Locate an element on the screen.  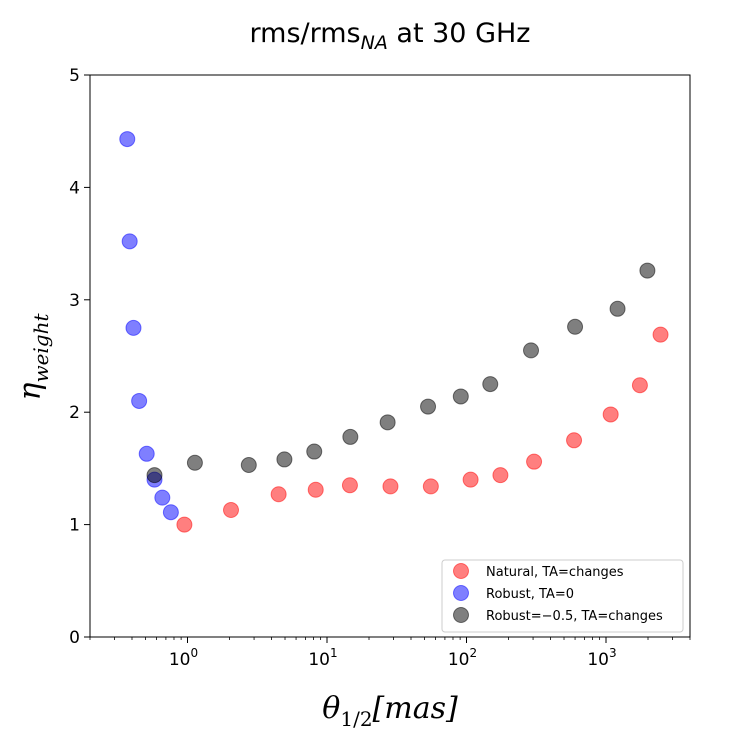
x-tick-label: 10² is located at coordinates (462, 658).